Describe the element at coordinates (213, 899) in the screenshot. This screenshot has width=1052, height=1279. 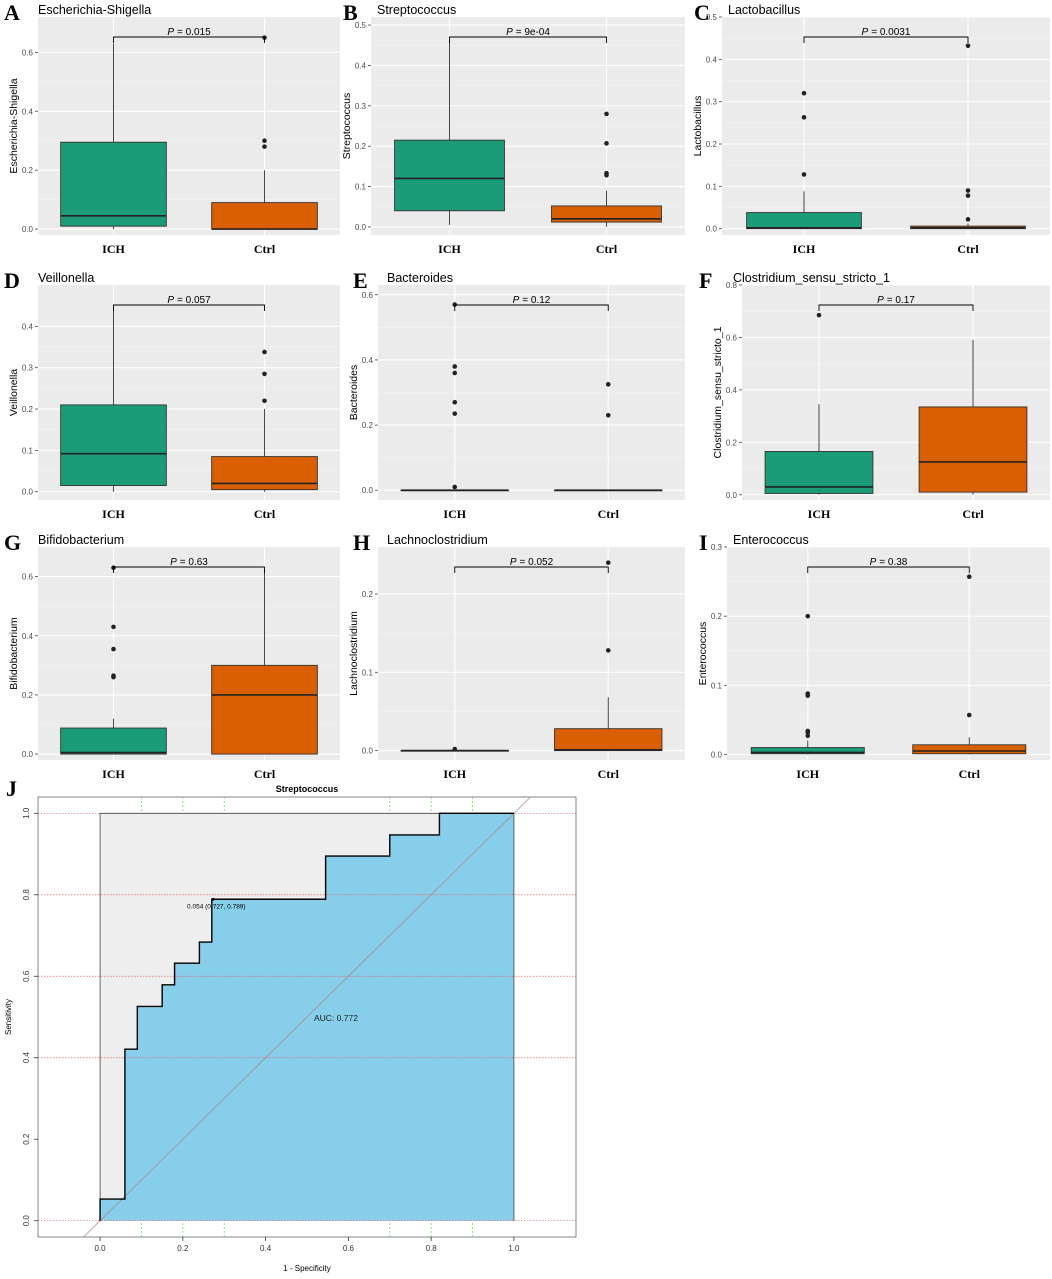
I see `best-threshold-point` at that location.